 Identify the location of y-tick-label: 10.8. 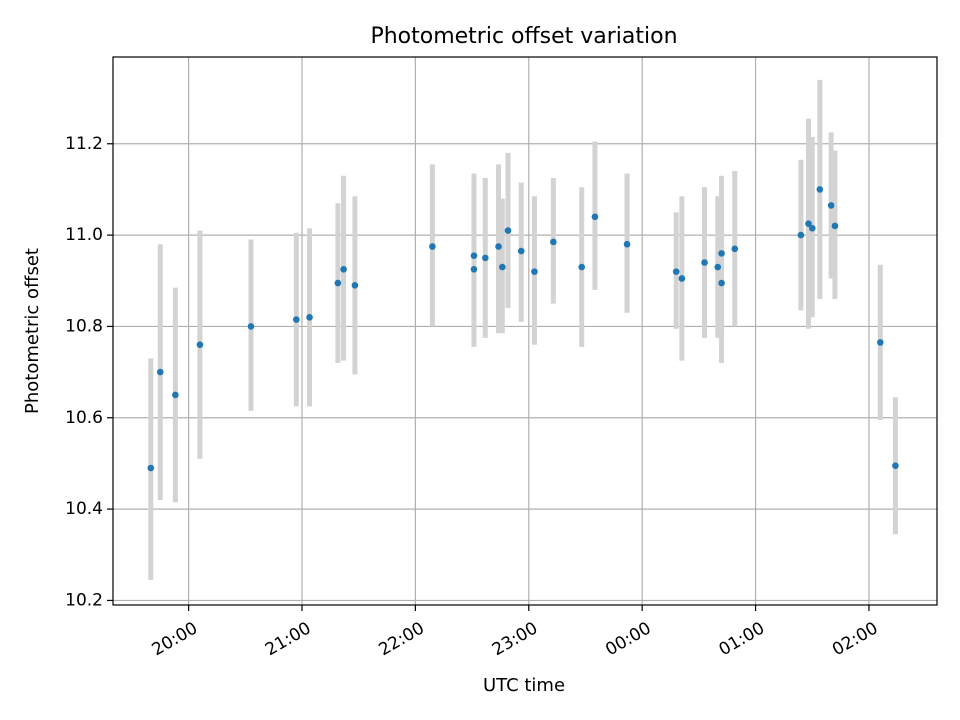
(84, 326).